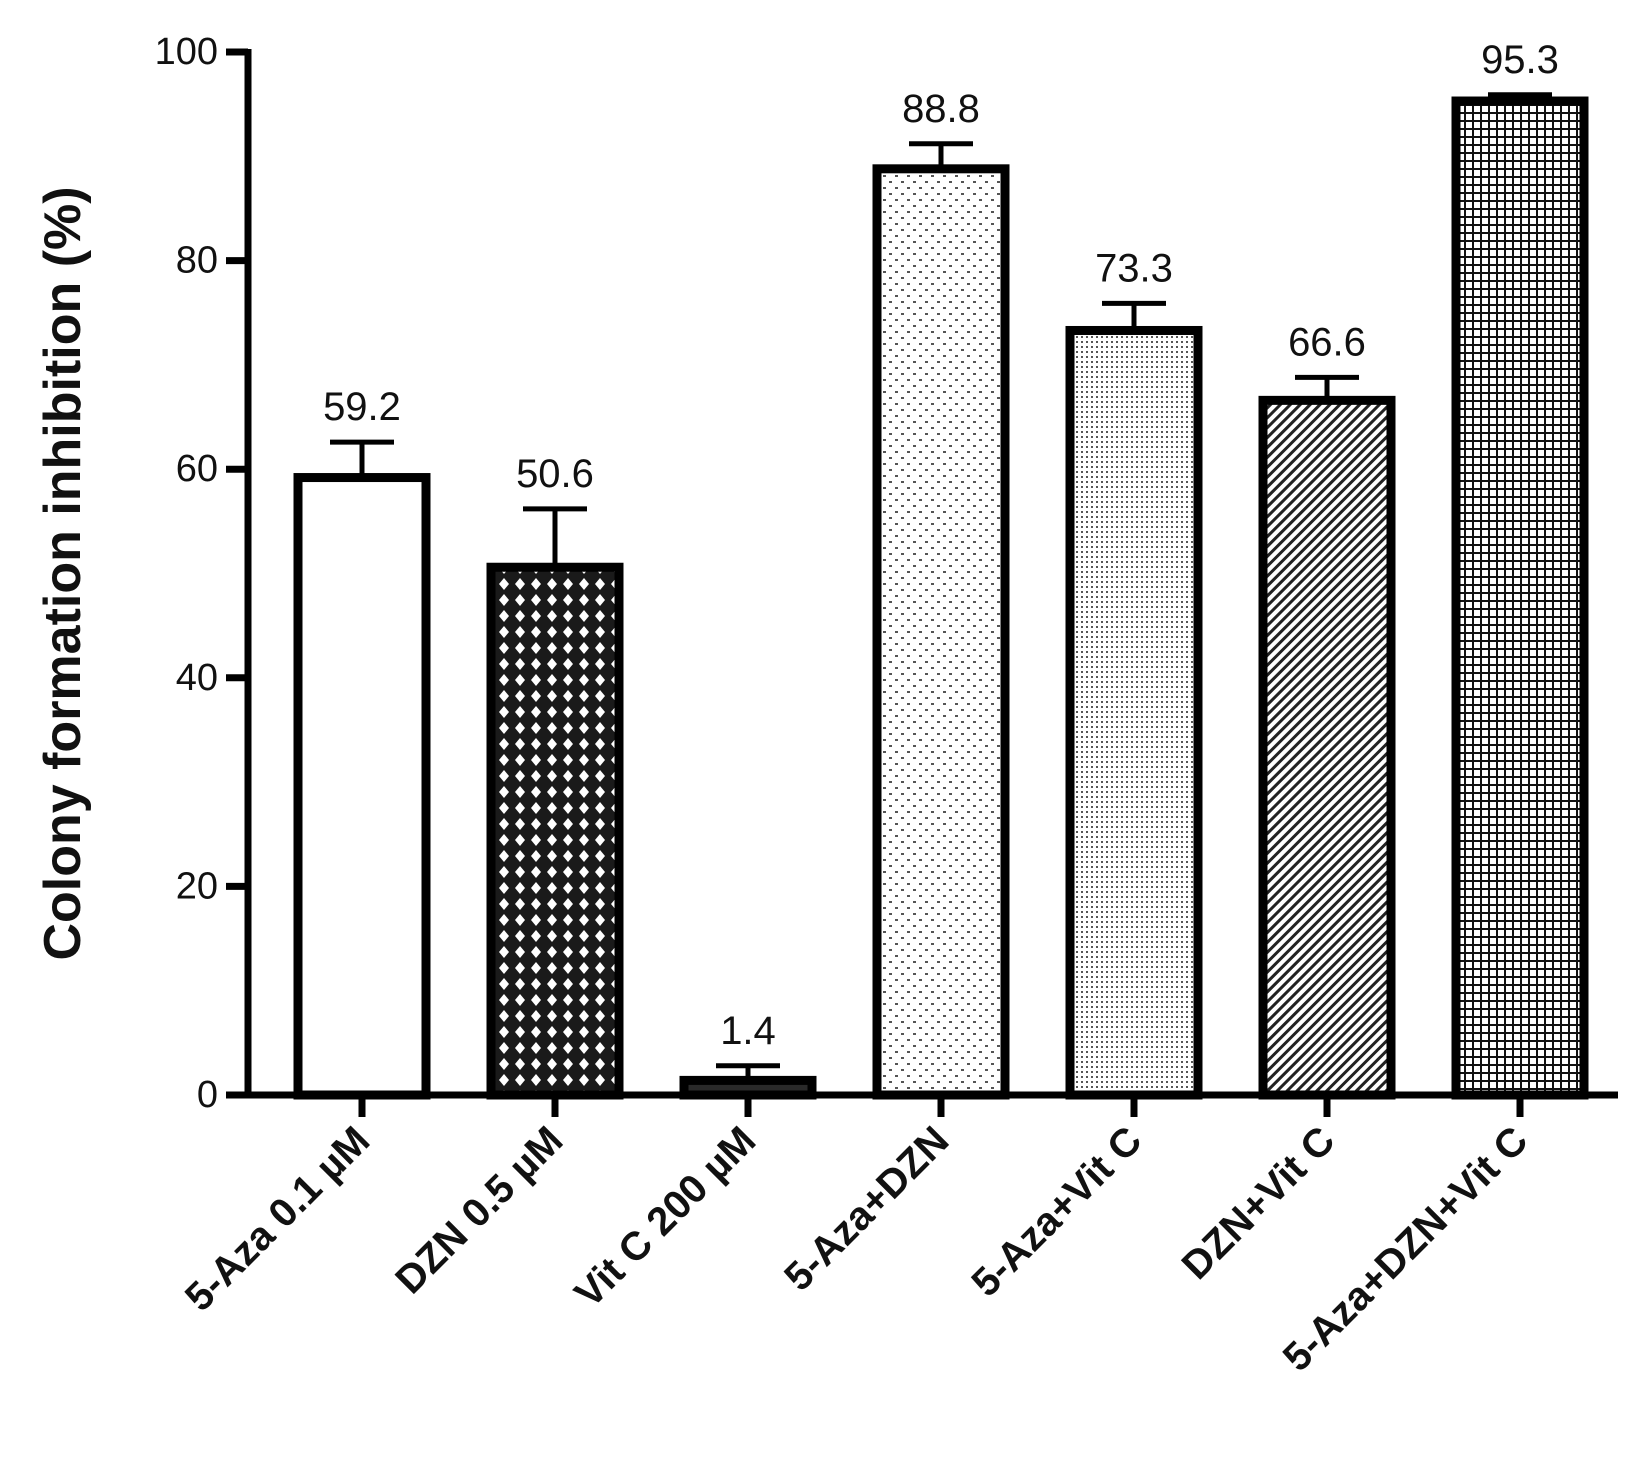 The height and width of the screenshot is (1460, 1650). What do you see at coordinates (1520, 60) in the screenshot?
I see `data-label: 95.3` at bounding box center [1520, 60].